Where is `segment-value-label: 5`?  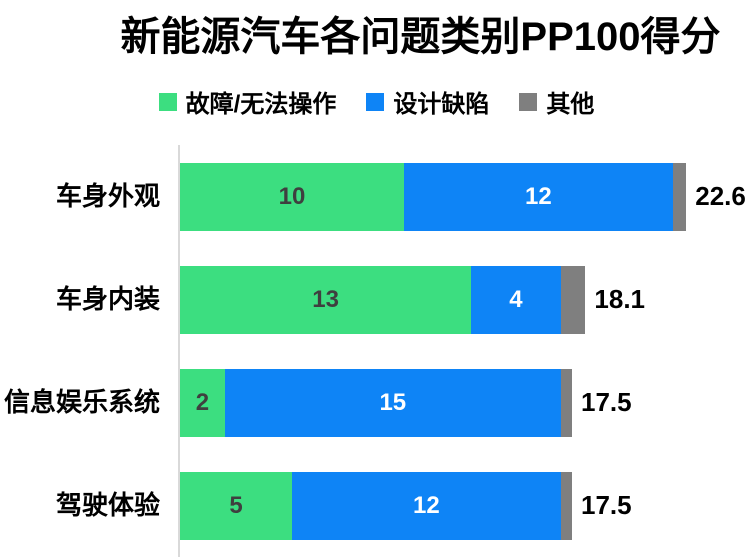 segment-value-label: 5 is located at coordinates (236, 505).